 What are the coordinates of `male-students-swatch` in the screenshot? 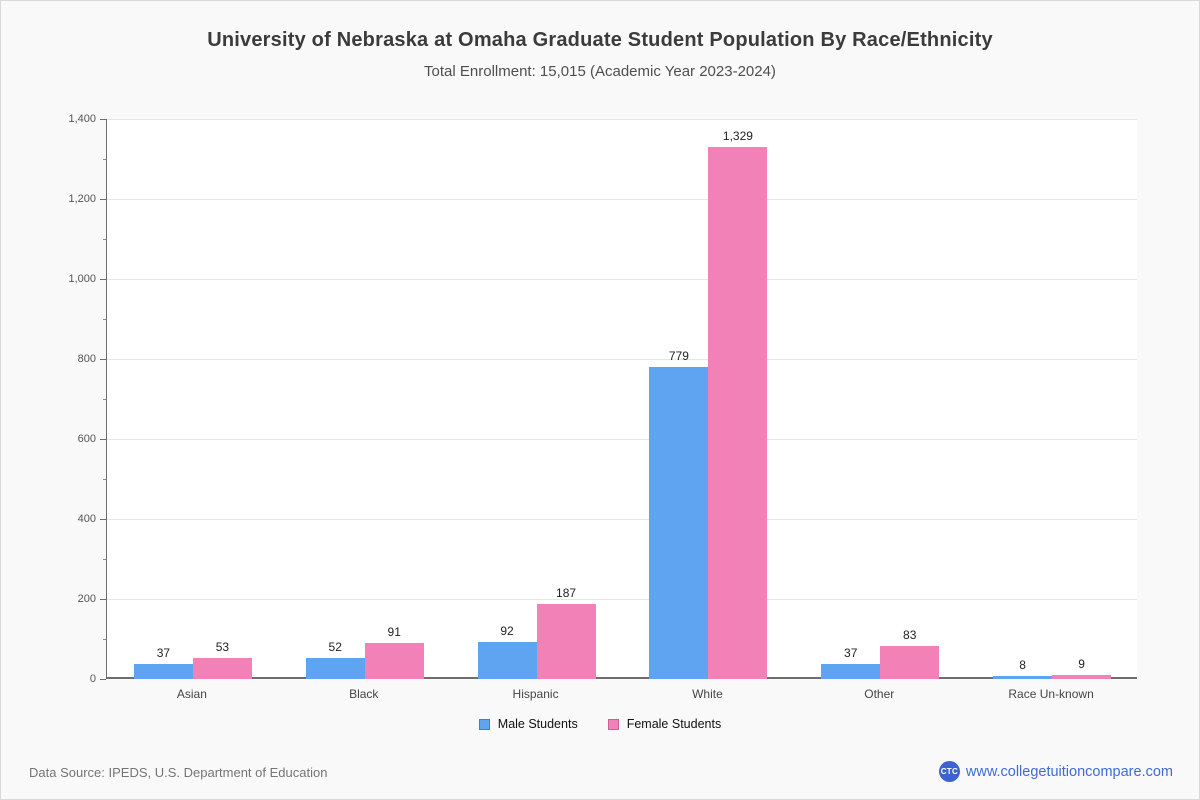 It's located at (484, 724).